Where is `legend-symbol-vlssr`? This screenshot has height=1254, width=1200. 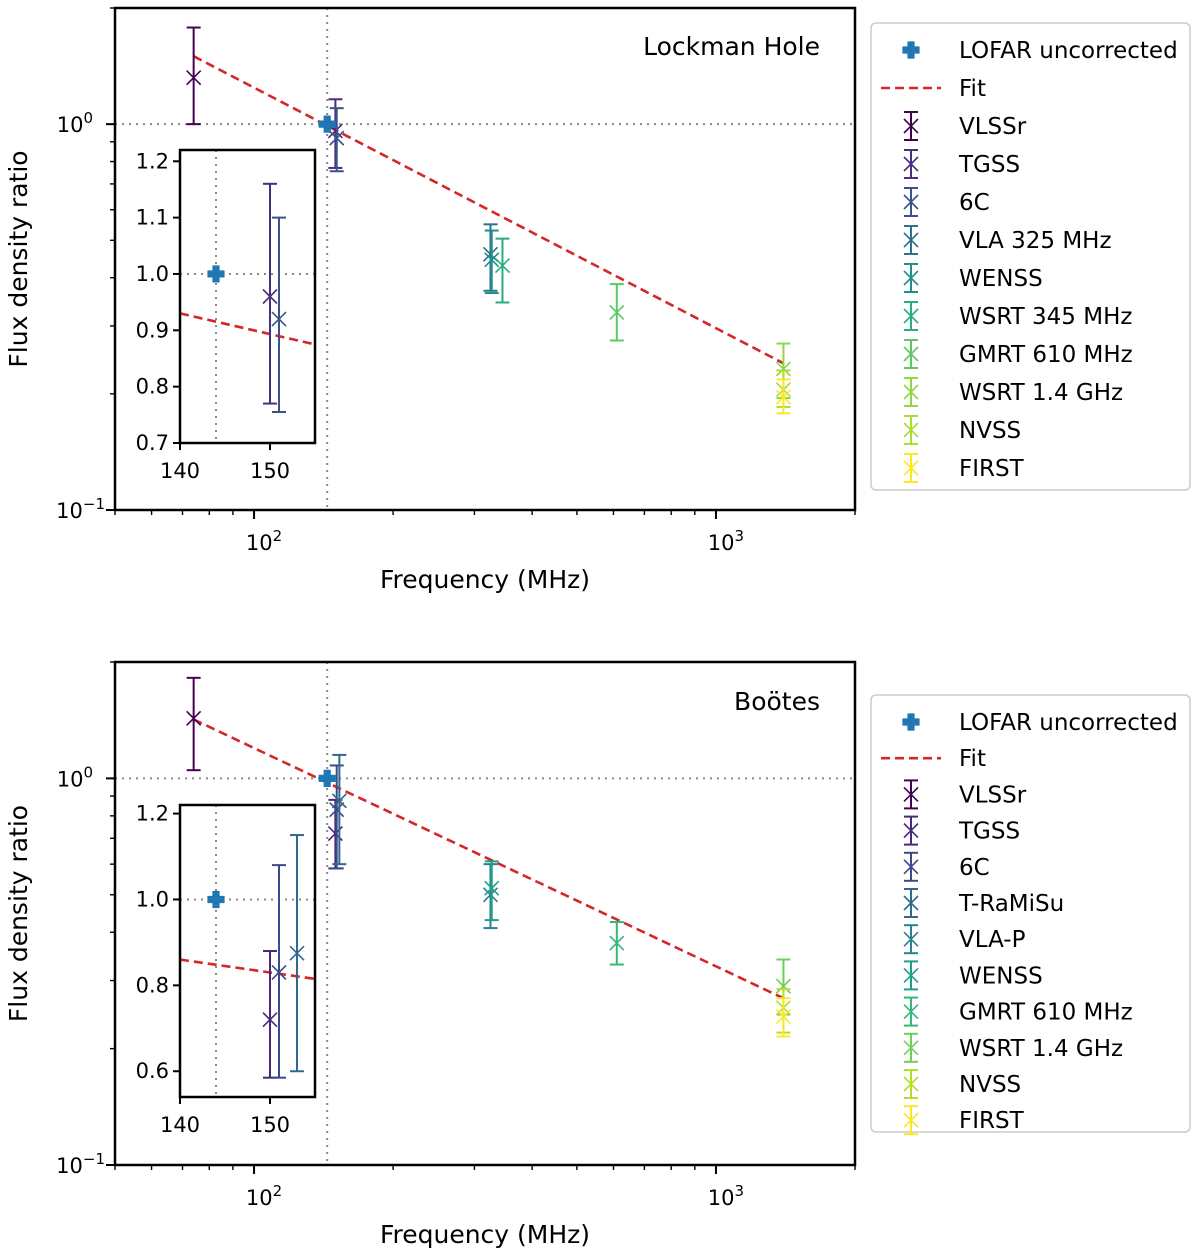 legend-symbol-vlssr is located at coordinates (911, 794).